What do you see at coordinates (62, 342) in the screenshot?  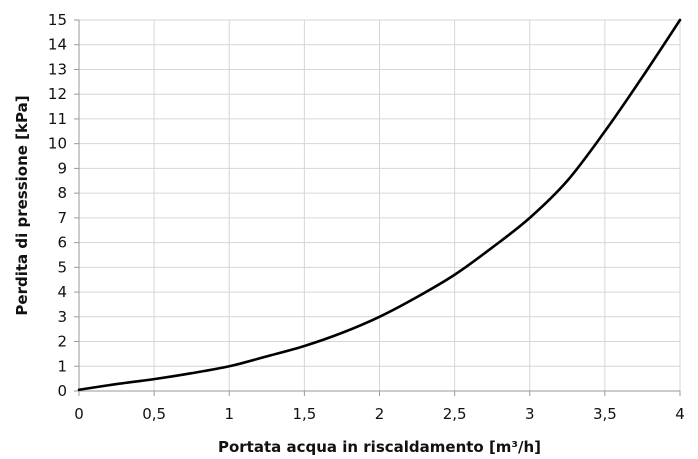 I see `y-tick-label: 2` at bounding box center [62, 342].